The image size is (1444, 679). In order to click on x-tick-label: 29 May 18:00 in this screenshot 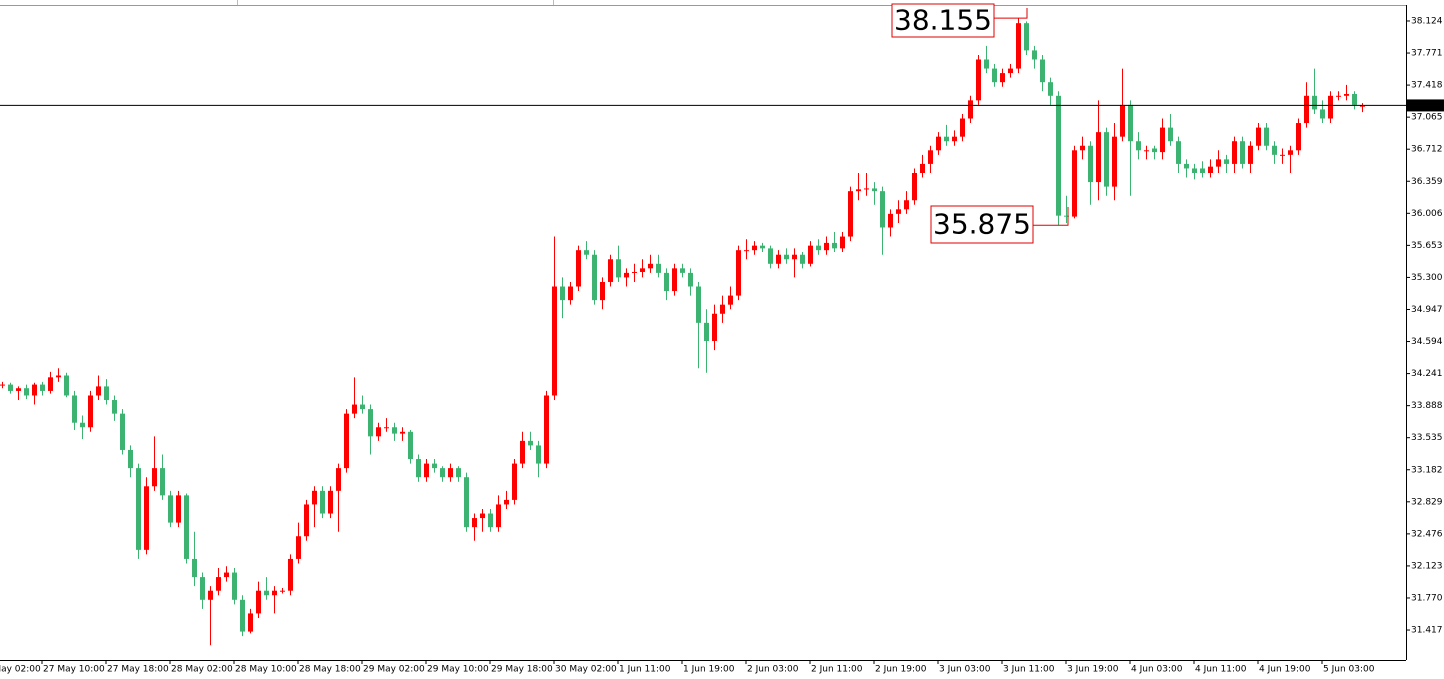, I will do `click(522, 670)`.